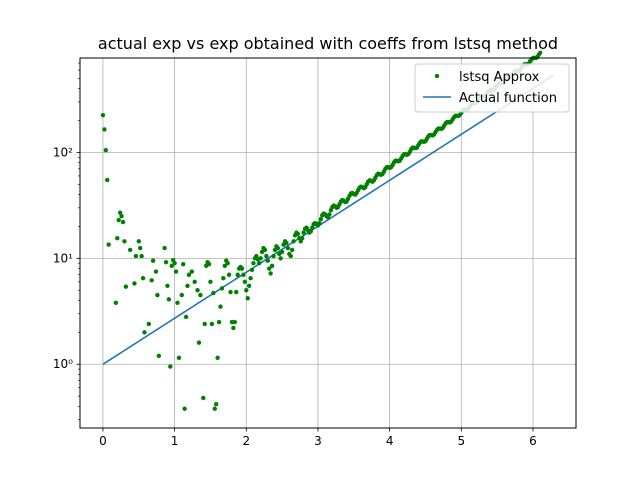 The image size is (640, 480). What do you see at coordinates (63, 152) in the screenshot?
I see `y-tick-label: 10²` at bounding box center [63, 152].